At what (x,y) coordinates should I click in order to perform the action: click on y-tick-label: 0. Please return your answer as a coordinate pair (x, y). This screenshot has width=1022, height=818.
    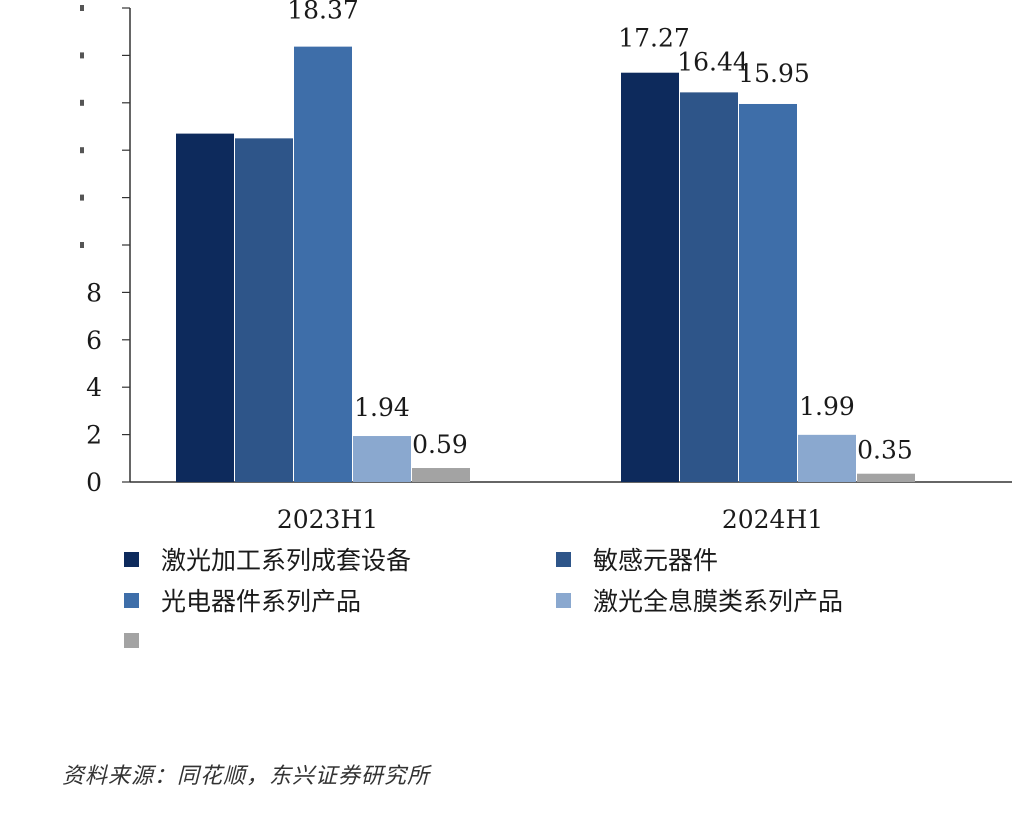
    Looking at the image, I should click on (94, 482).